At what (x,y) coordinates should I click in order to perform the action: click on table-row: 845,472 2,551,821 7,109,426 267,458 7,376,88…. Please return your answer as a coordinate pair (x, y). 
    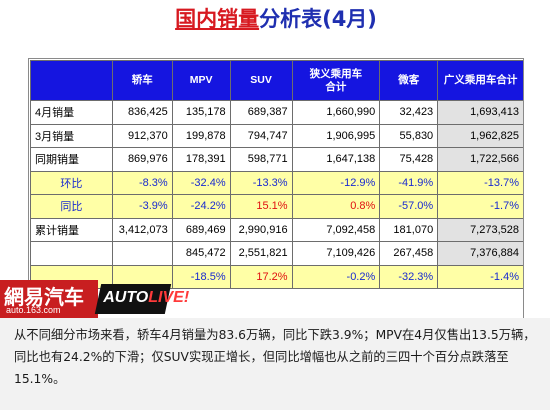
    Looking at the image, I should click on (276, 253).